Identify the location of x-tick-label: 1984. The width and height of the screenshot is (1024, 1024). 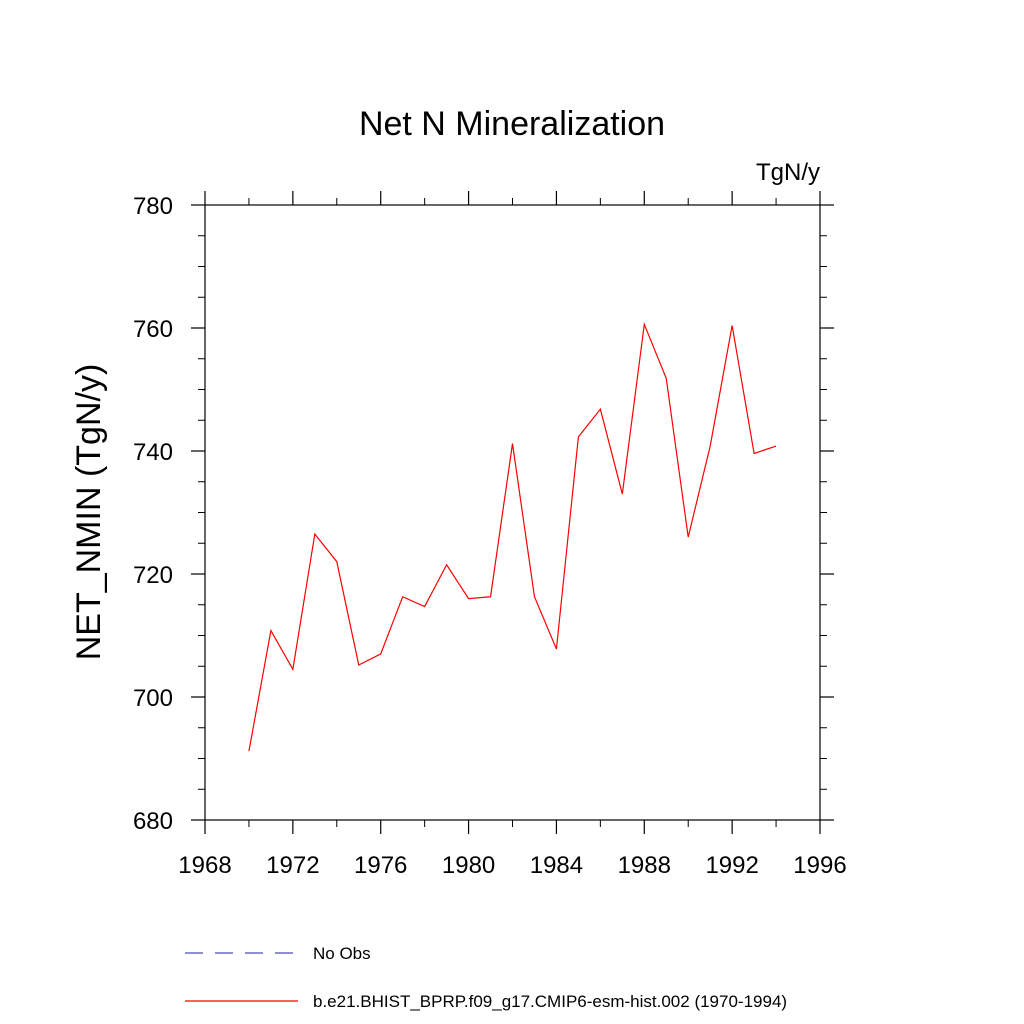
(556, 865).